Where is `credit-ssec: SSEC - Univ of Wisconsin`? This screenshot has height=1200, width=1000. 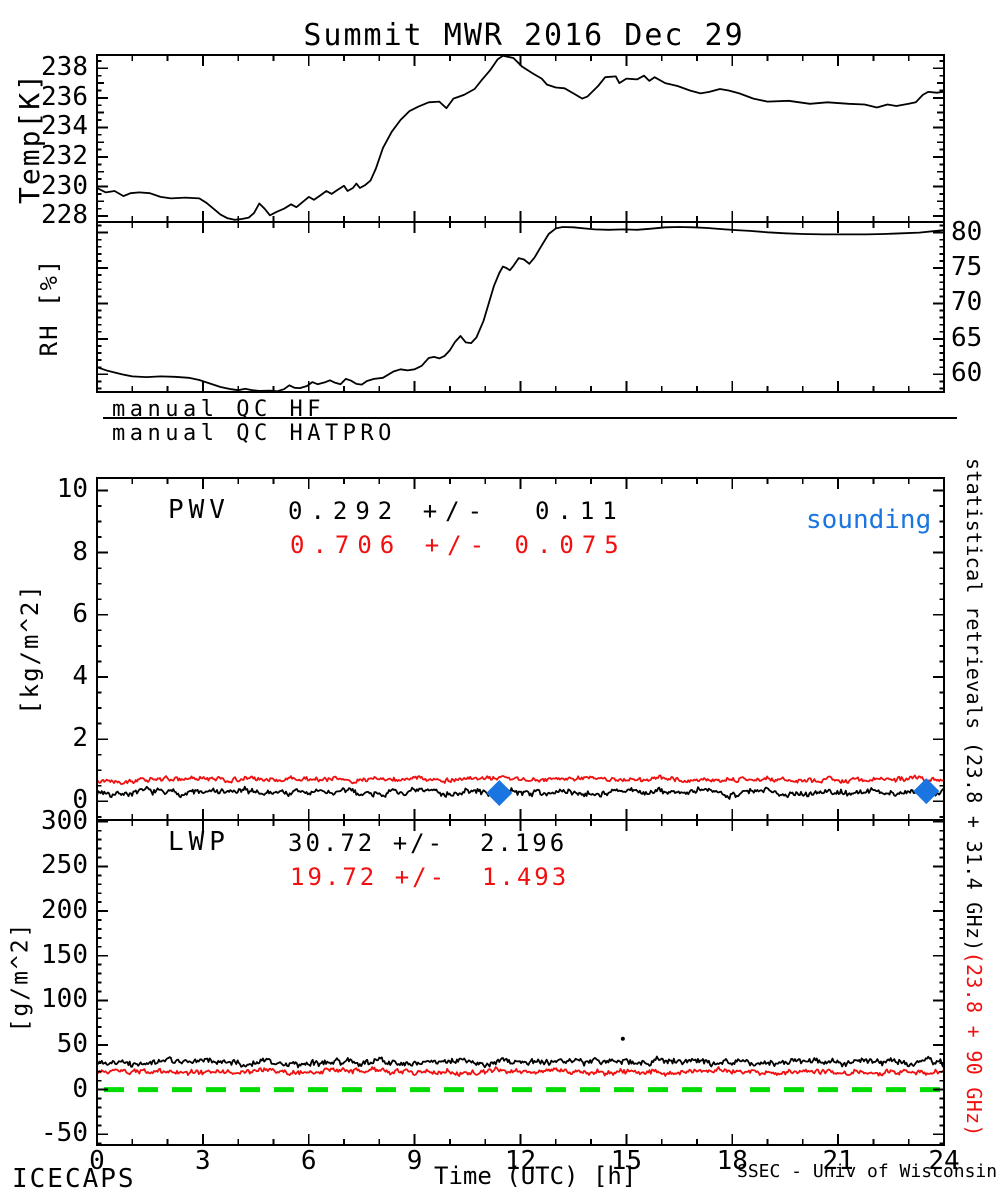 credit-ssec: SSEC - Univ of Wisconsin is located at coordinates (867, 1171).